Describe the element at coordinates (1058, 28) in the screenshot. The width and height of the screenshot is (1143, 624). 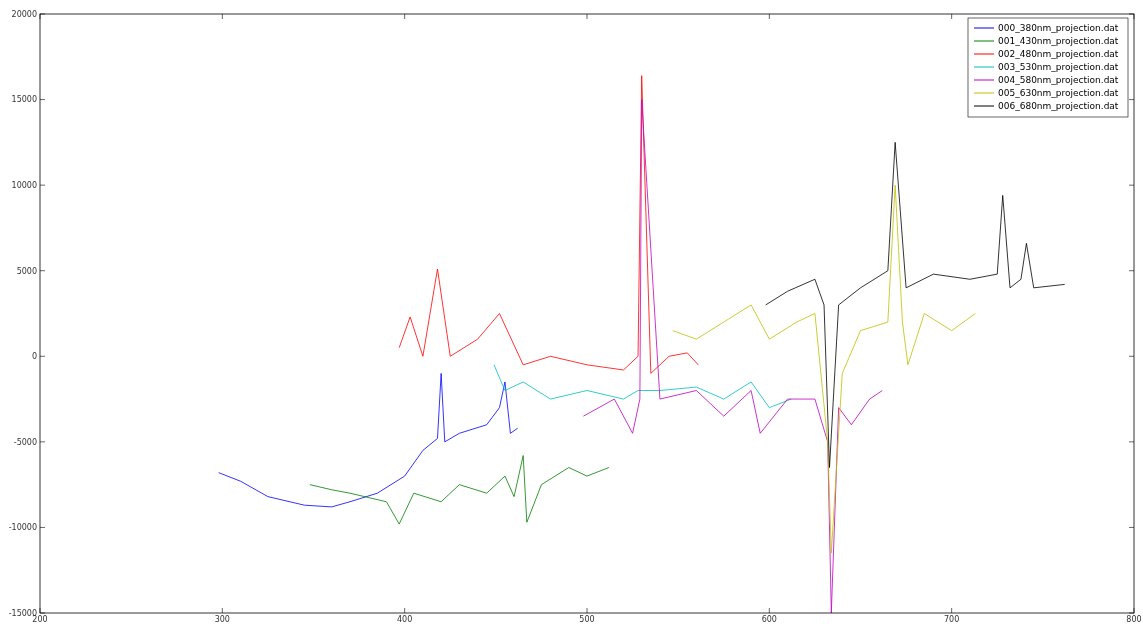
I see `legend-label: 000_380nm_projection.dat` at that location.